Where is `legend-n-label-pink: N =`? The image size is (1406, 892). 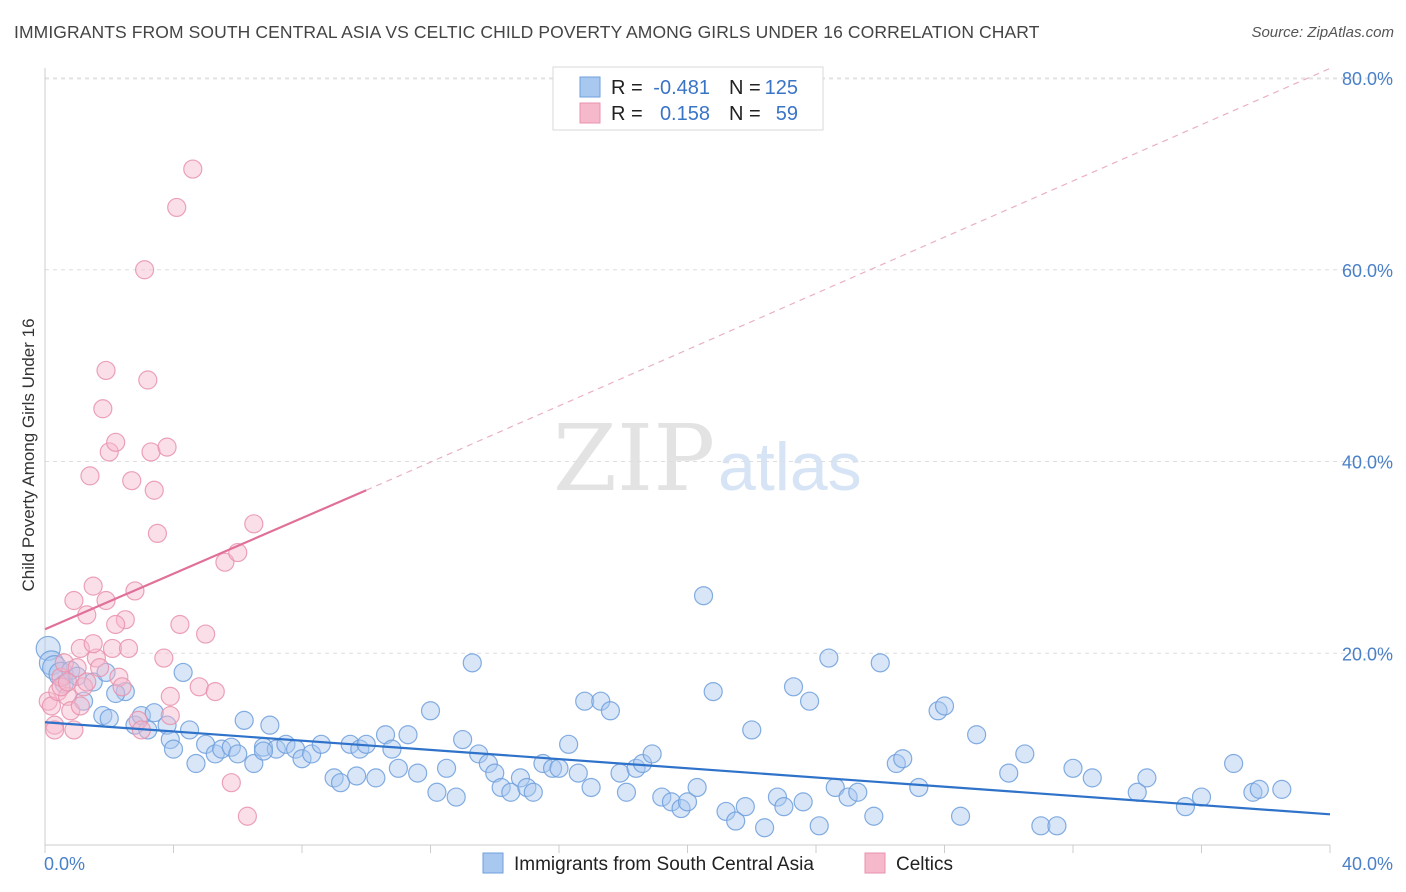
legend-n-label-pink: N = is located at coordinates (745, 114).